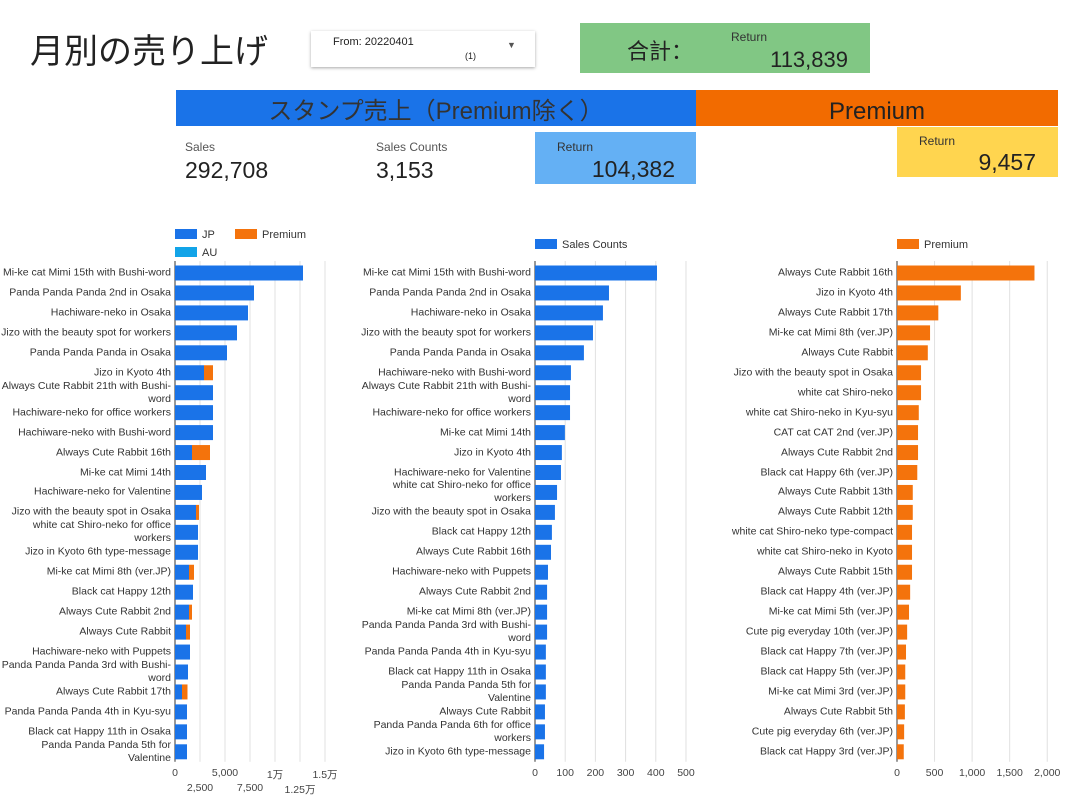 The width and height of the screenshot is (1080, 810). Describe the element at coordinates (86, 332) in the screenshot. I see `y-category-label: Jizo with the beauty spot for workers` at that location.